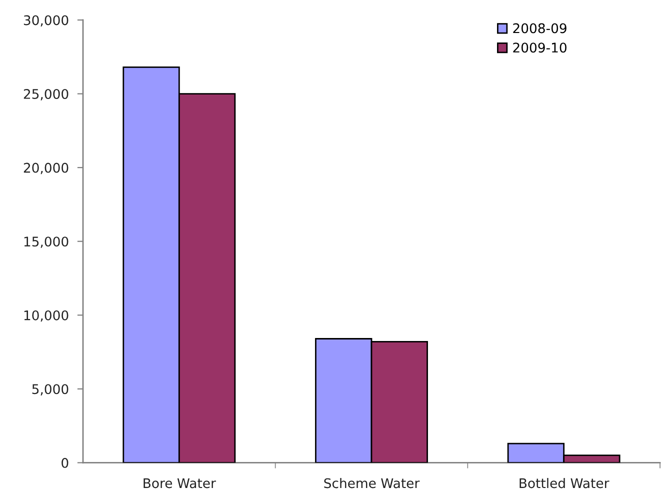  I want to click on y-tick-label: 5,000, so click(50, 390).